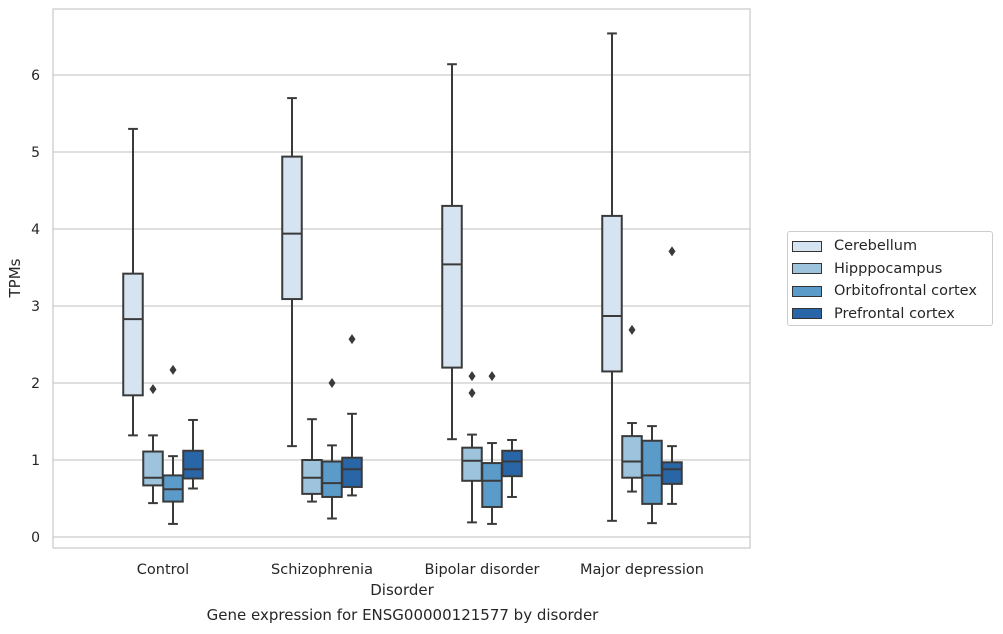 Image resolution: width=1003 pixels, height=634 pixels. I want to click on legend-item: Orbitofrontal cortex, so click(884, 291).